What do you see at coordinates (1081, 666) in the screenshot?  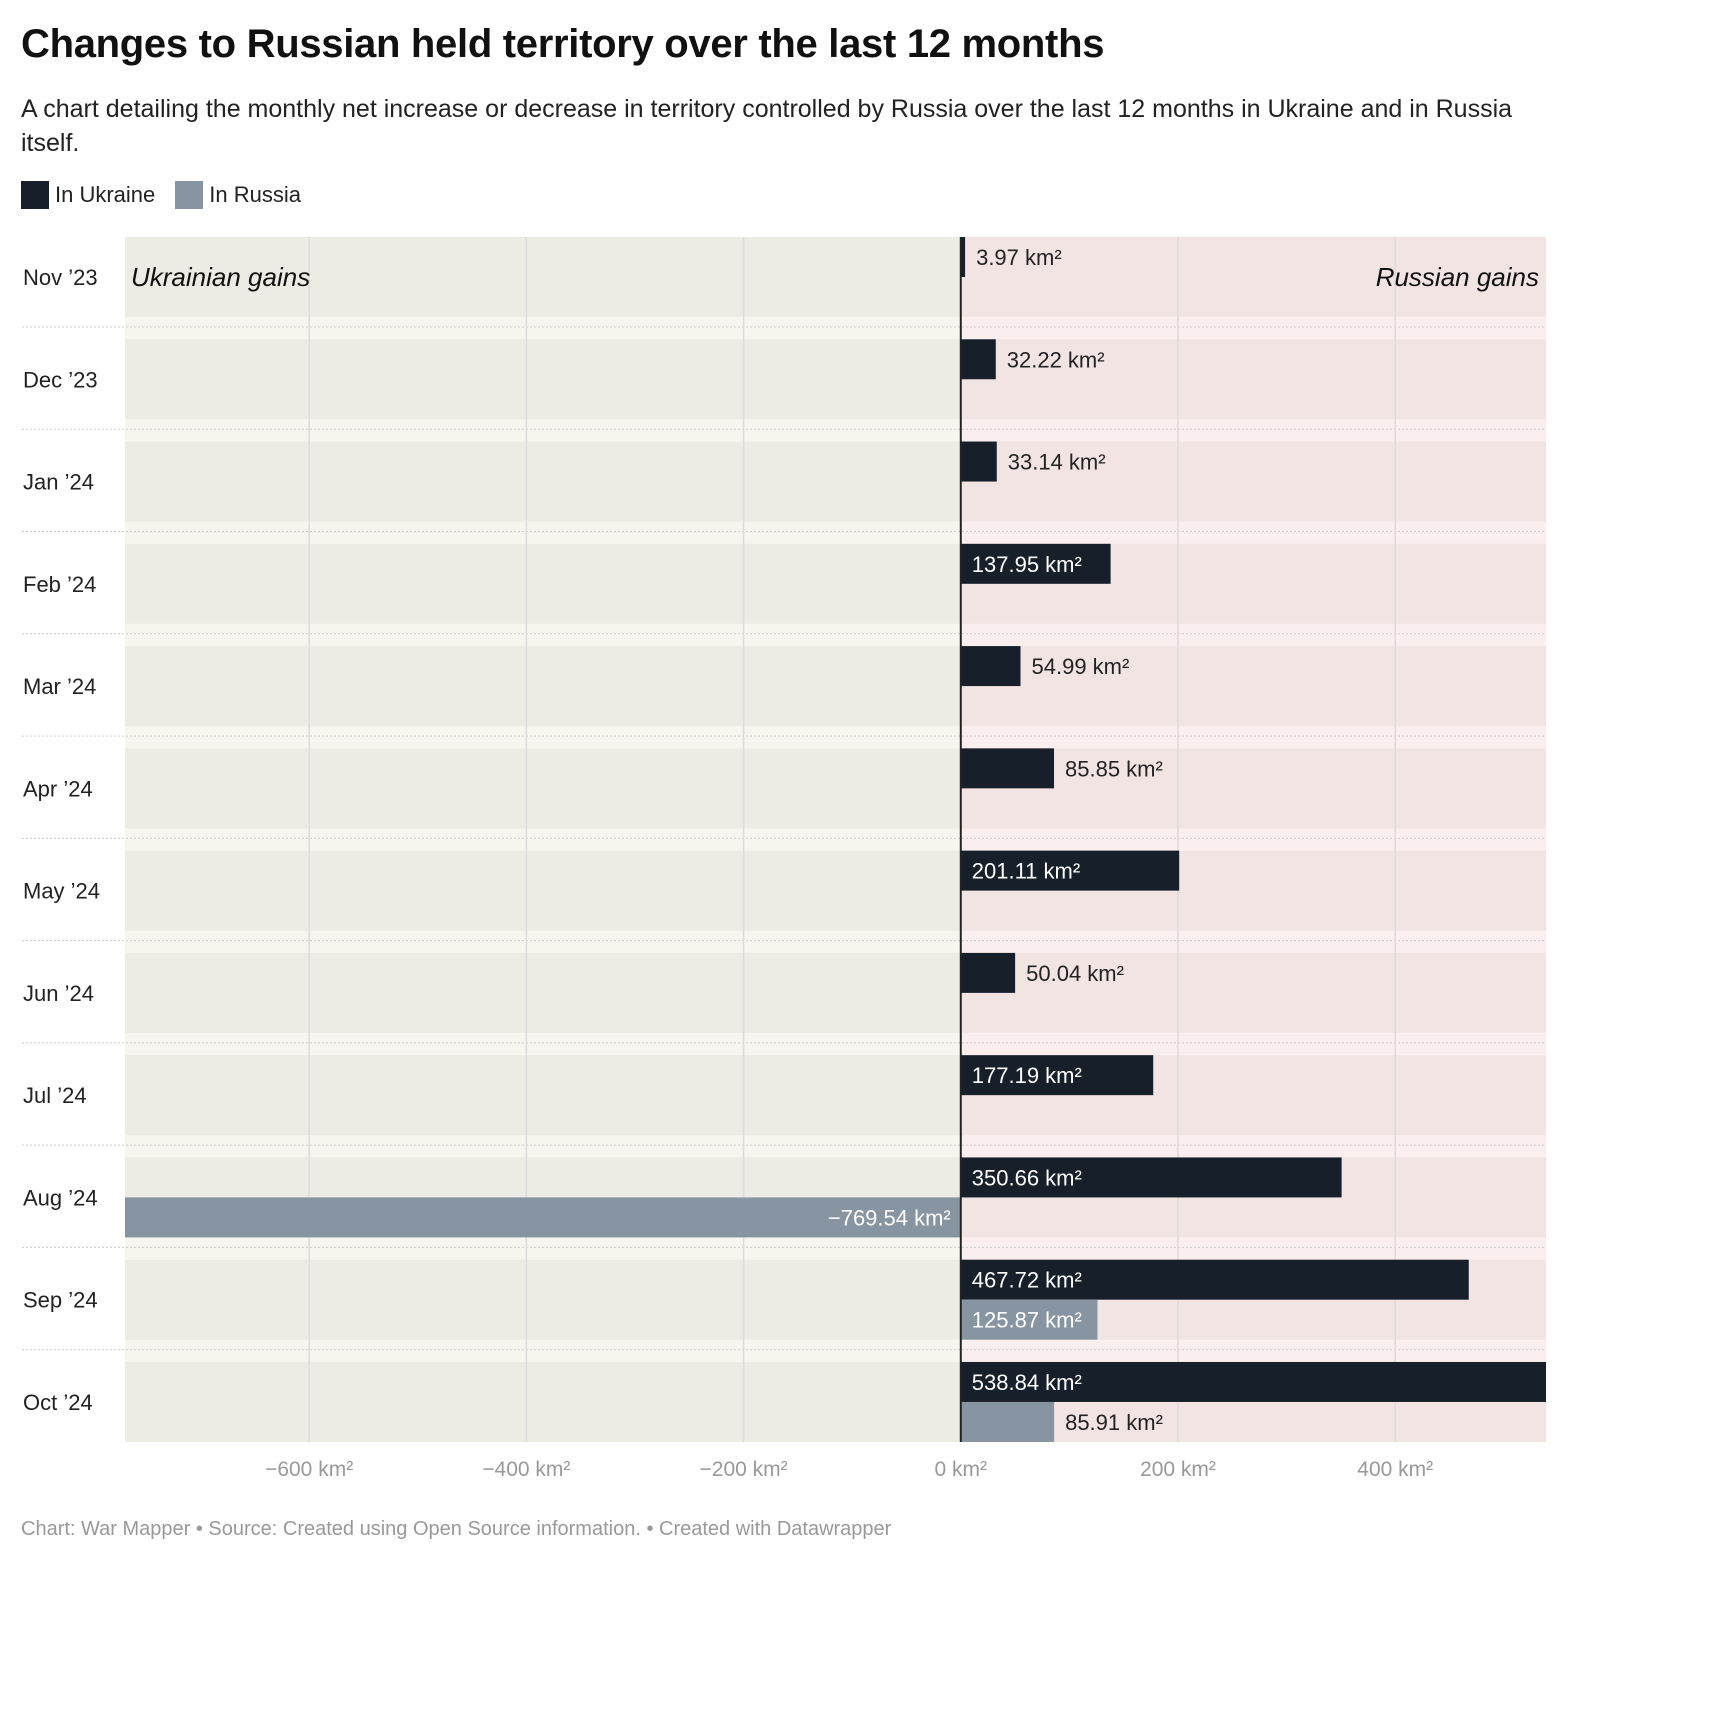 I see `data-label: 54.99 km²` at bounding box center [1081, 666].